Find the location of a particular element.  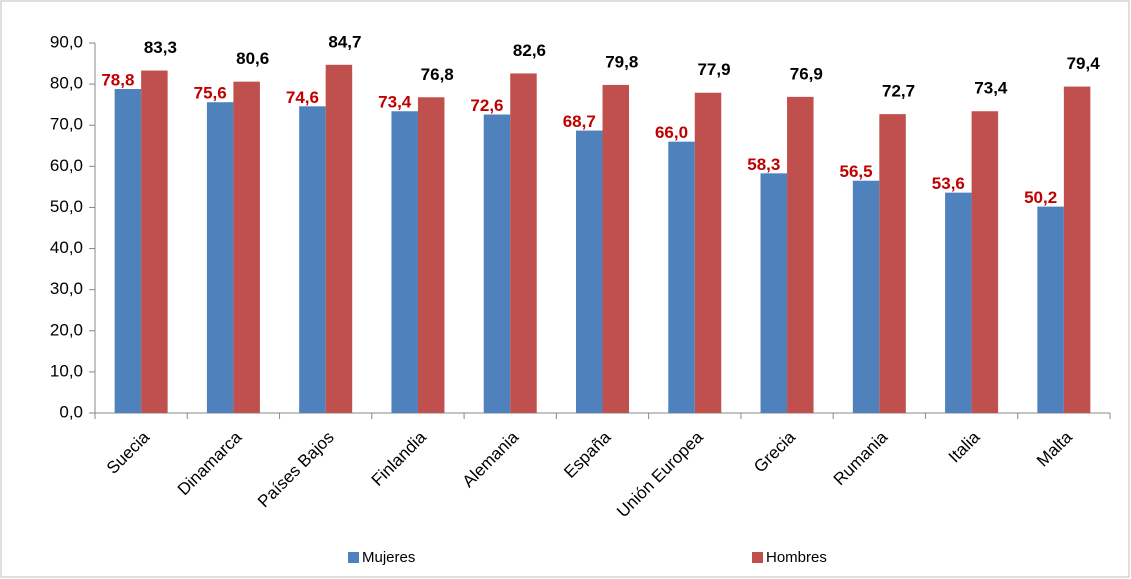

y-tick-label: 0,0 is located at coordinates (71, 411).